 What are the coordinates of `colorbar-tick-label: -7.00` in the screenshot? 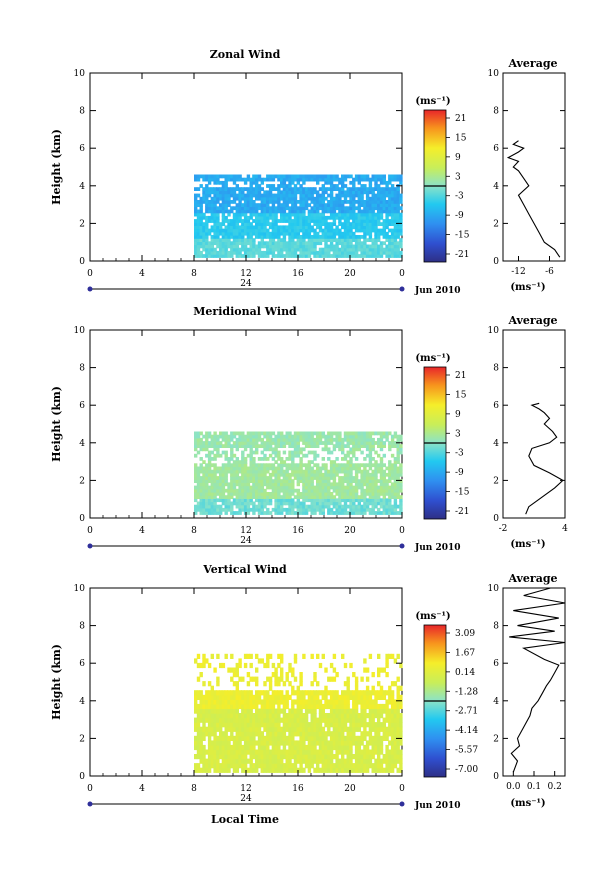 It's located at (466, 770).